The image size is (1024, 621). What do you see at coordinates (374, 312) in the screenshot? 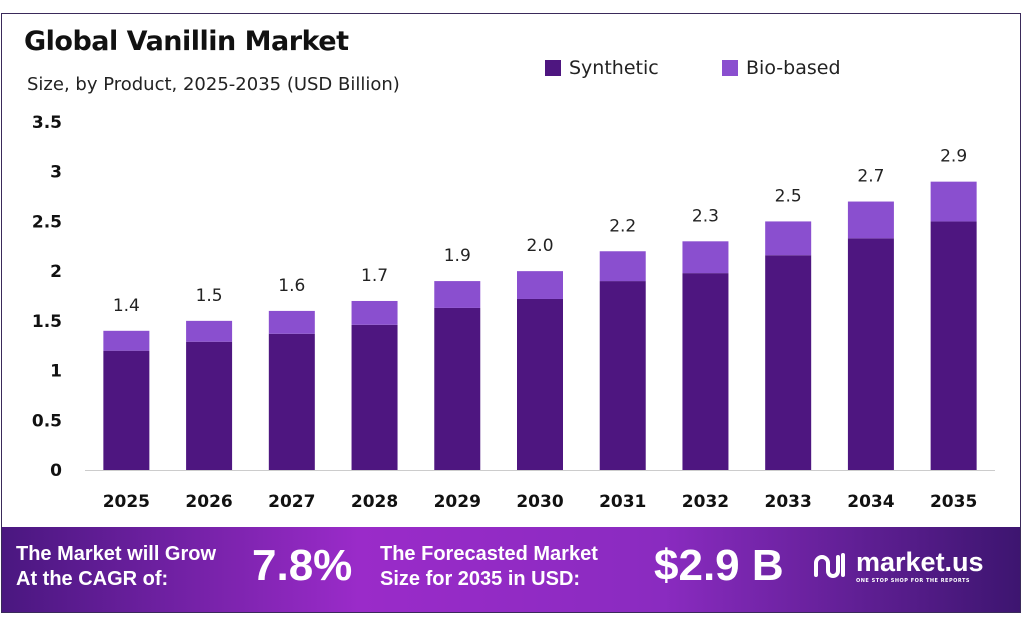
I see `bar-bio-based-2028` at bounding box center [374, 312].